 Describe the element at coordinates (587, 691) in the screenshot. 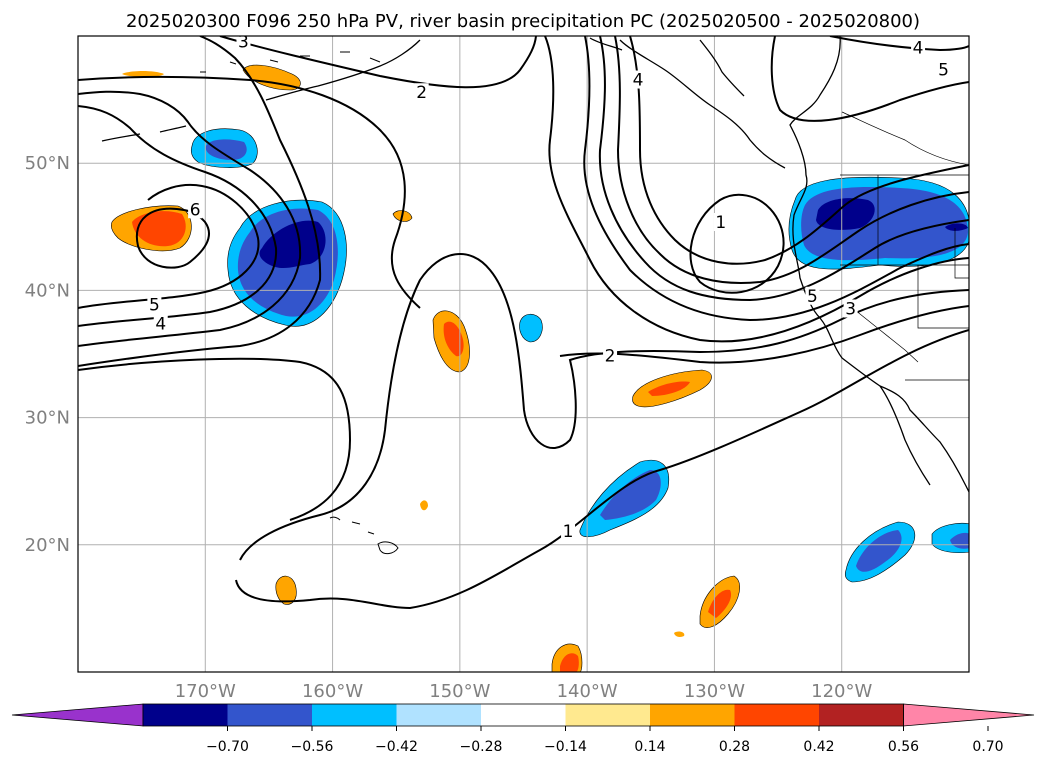

I see `longitude-tick-label: 140°W` at that location.